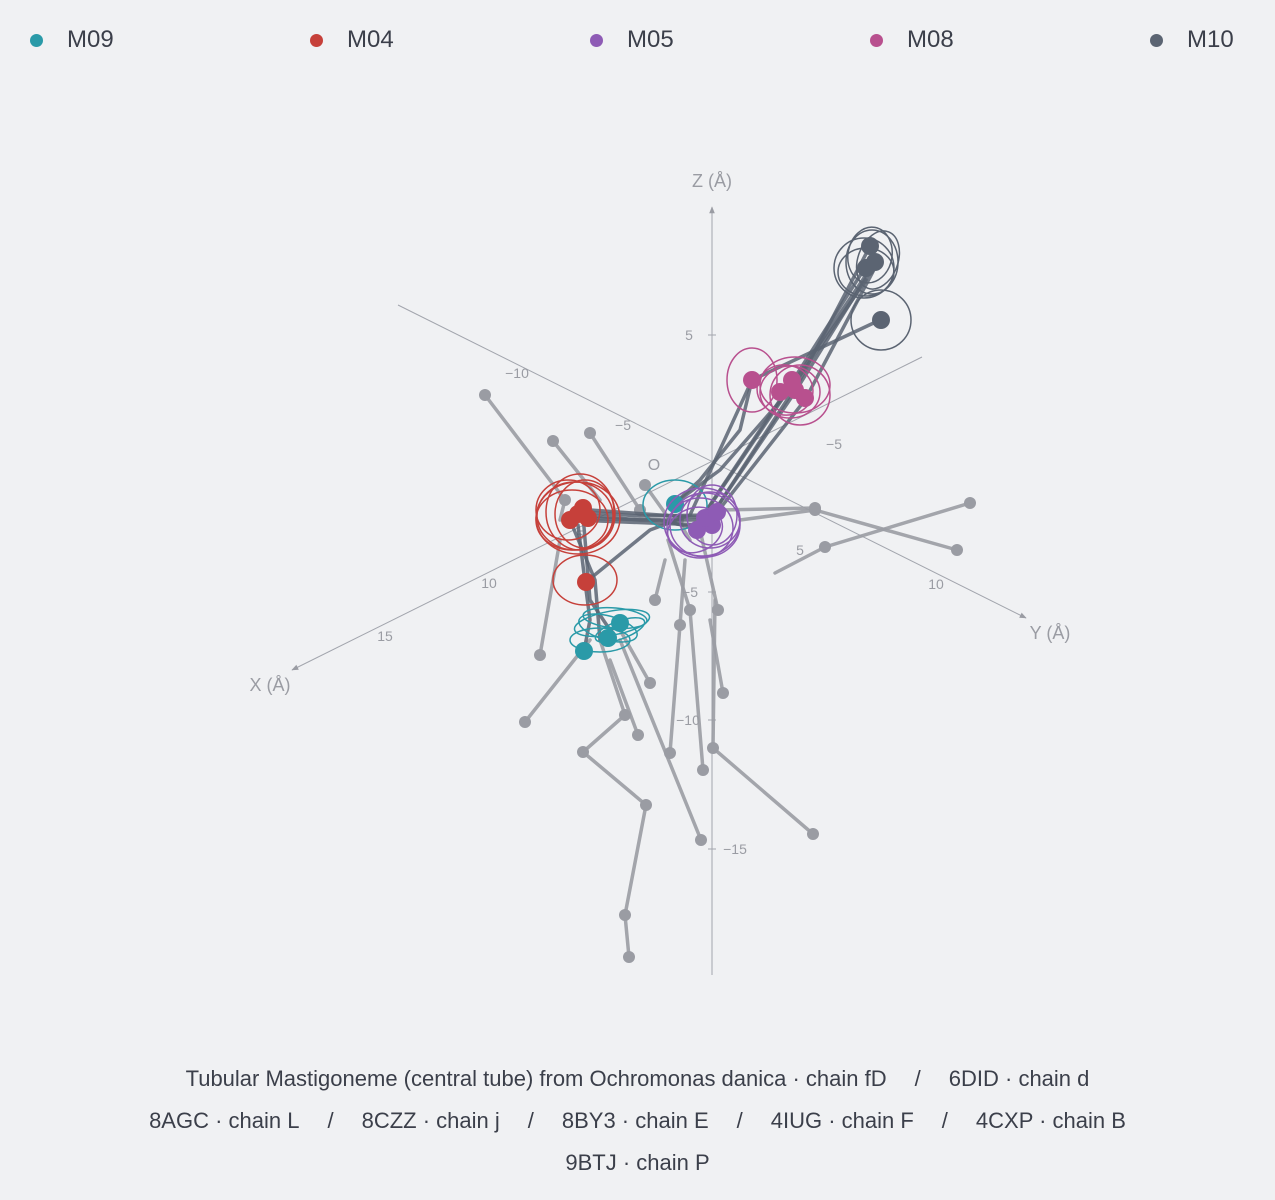 This screenshot has height=1200, width=1275. Describe the element at coordinates (1050, 633) in the screenshot. I see `y-axis-label: Y (Å)` at that location.